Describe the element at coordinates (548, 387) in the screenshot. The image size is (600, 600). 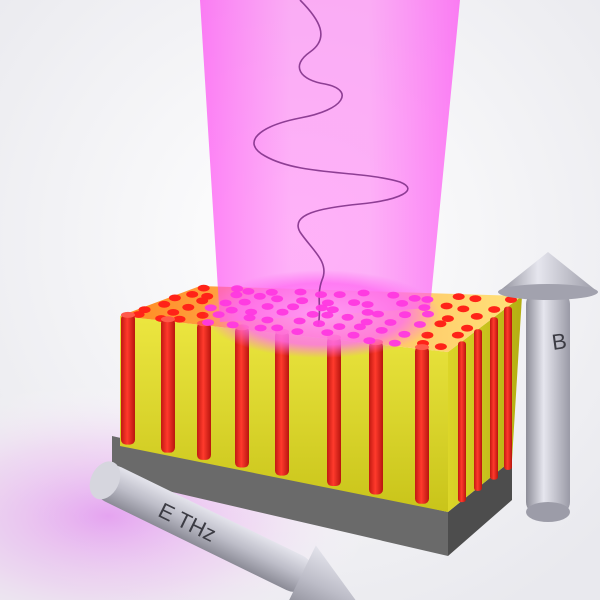
I see `magnetic-field-arrow: B` at that location.